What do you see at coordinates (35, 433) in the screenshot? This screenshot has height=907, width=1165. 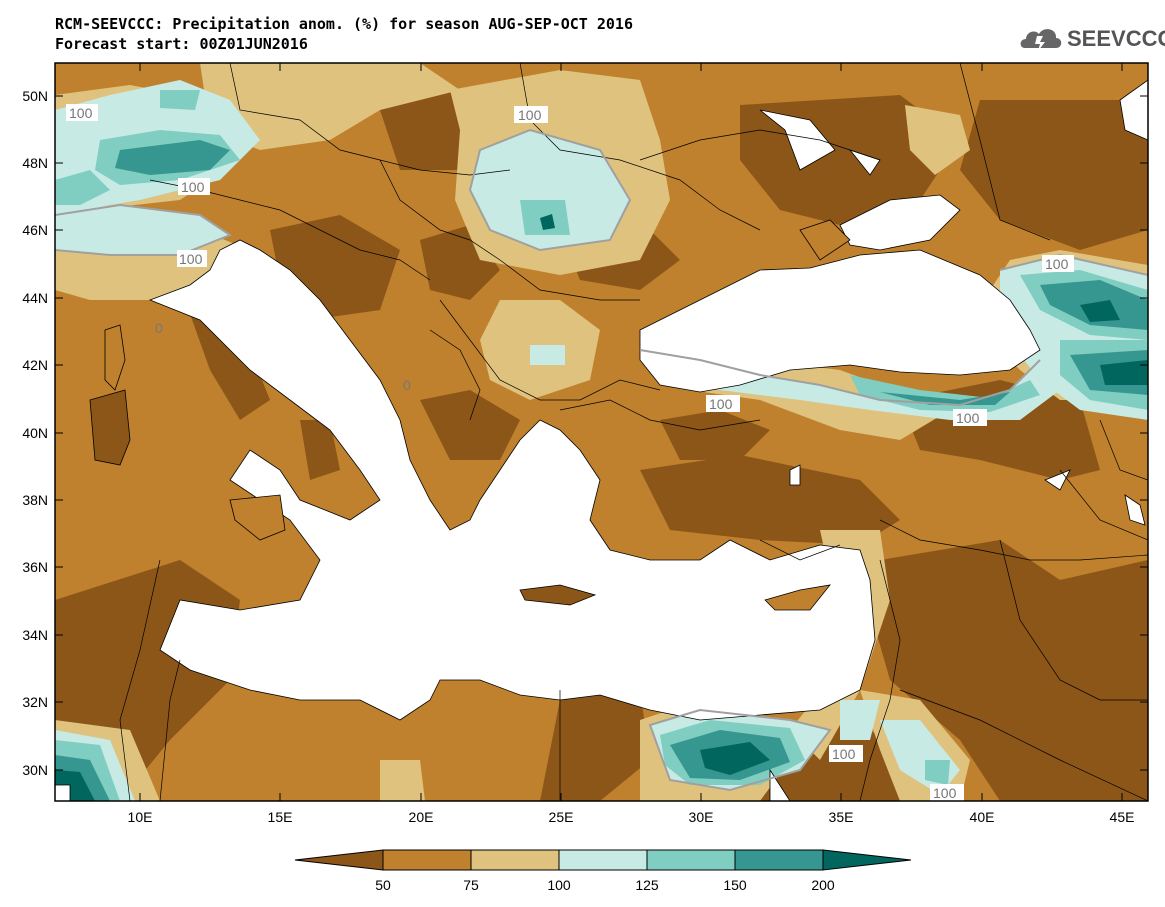 I see `lat-label: 40N` at bounding box center [35, 433].